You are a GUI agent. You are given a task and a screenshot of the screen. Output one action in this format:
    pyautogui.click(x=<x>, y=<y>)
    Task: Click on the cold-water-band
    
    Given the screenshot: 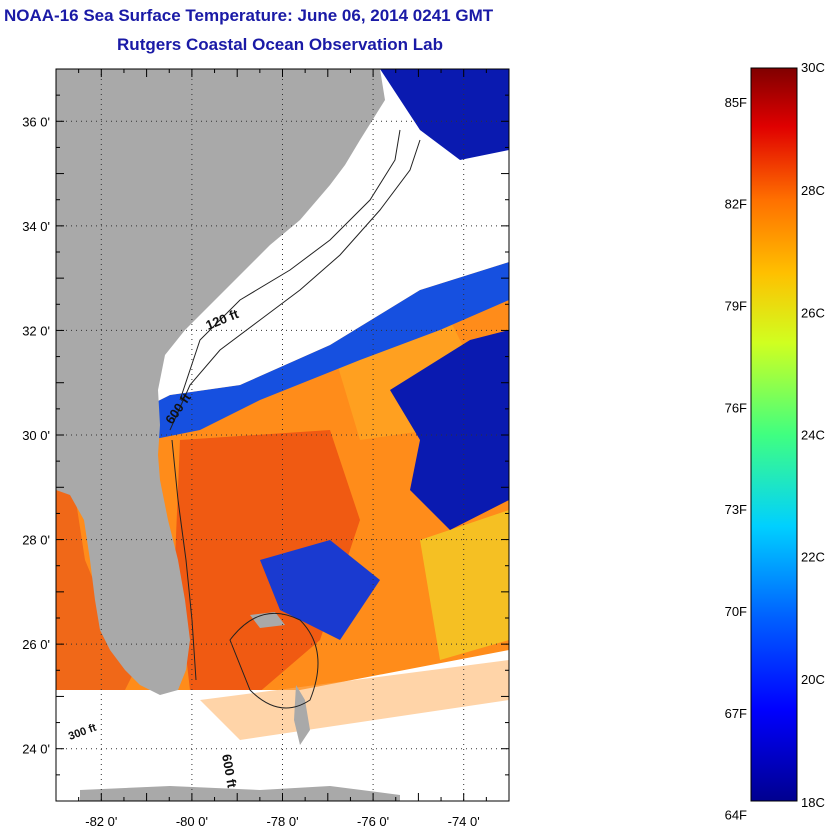 What is the action you would take?
    pyautogui.click(x=324, y=351)
    